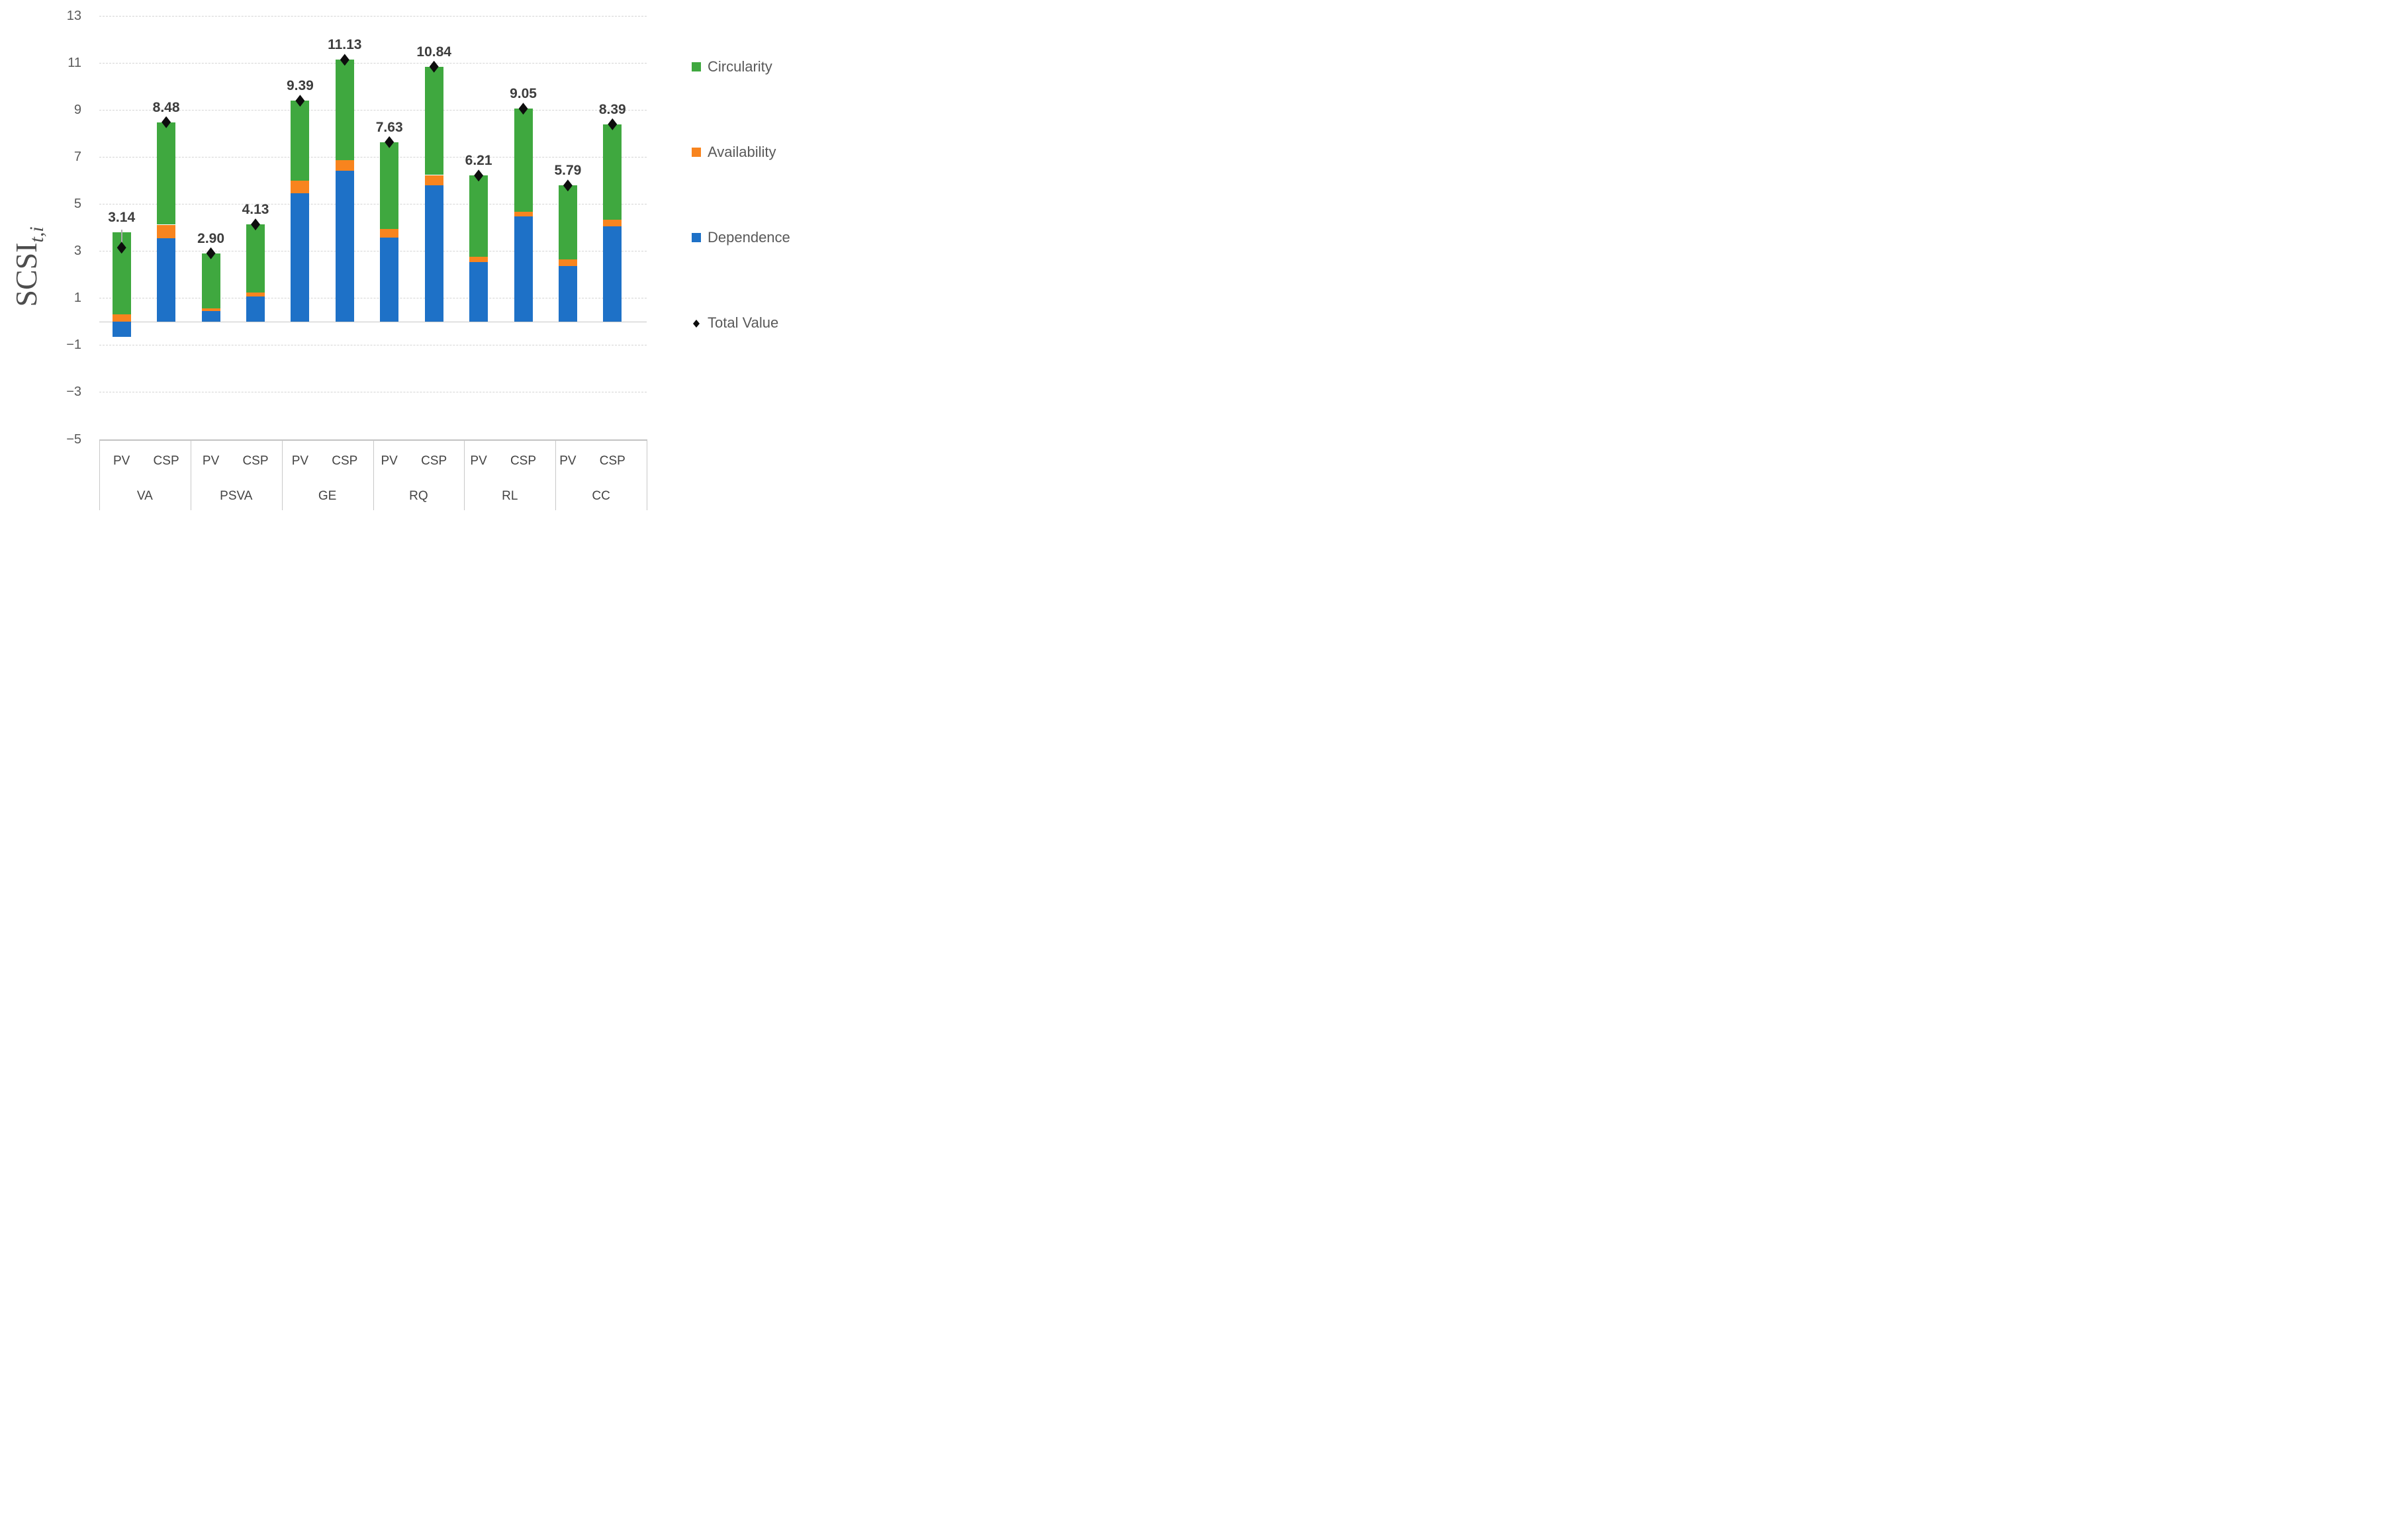 This screenshot has height=1538, width=2408. I want to click on bar-segment-availability-va-csp, so click(166, 231).